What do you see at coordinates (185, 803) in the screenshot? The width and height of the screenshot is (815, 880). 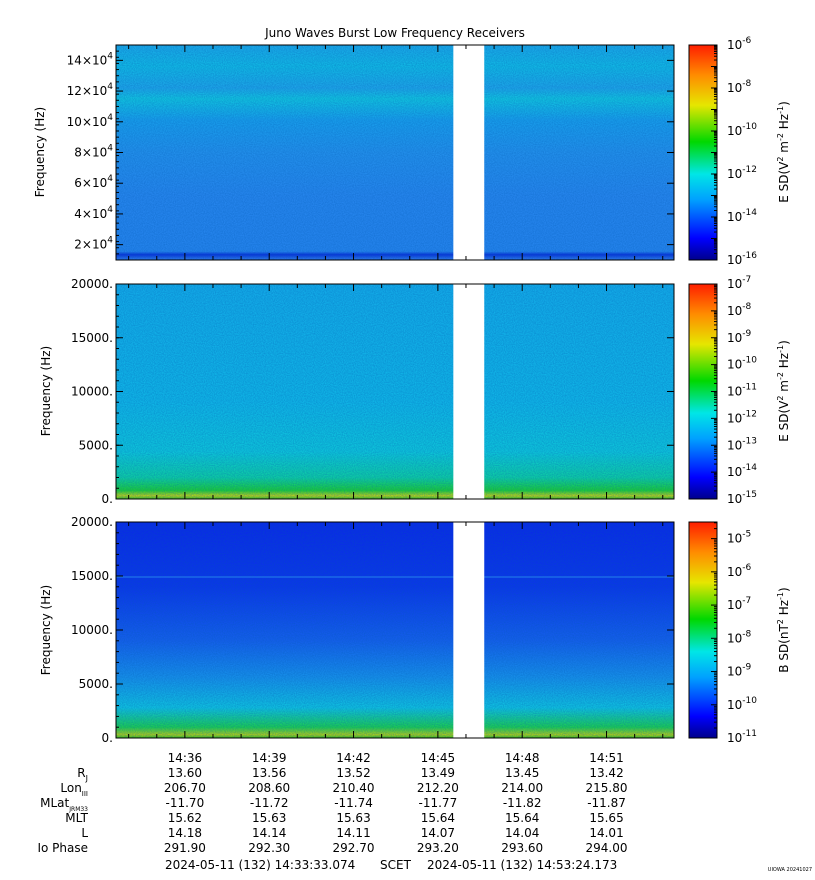 I see `ephemeris-value: -11.70` at bounding box center [185, 803].